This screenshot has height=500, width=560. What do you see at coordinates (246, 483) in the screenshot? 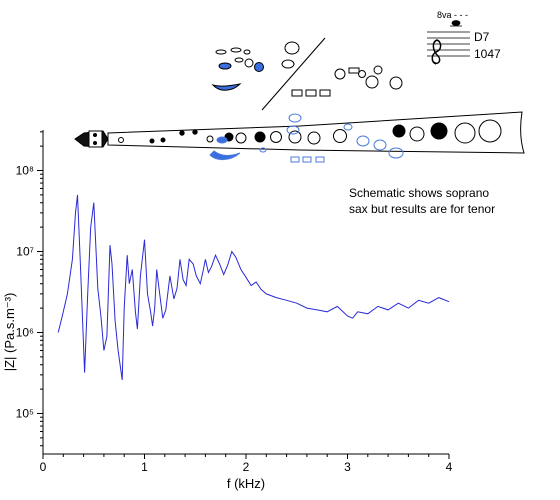
I see `x-axis-label: f (kHz)` at bounding box center [246, 483].